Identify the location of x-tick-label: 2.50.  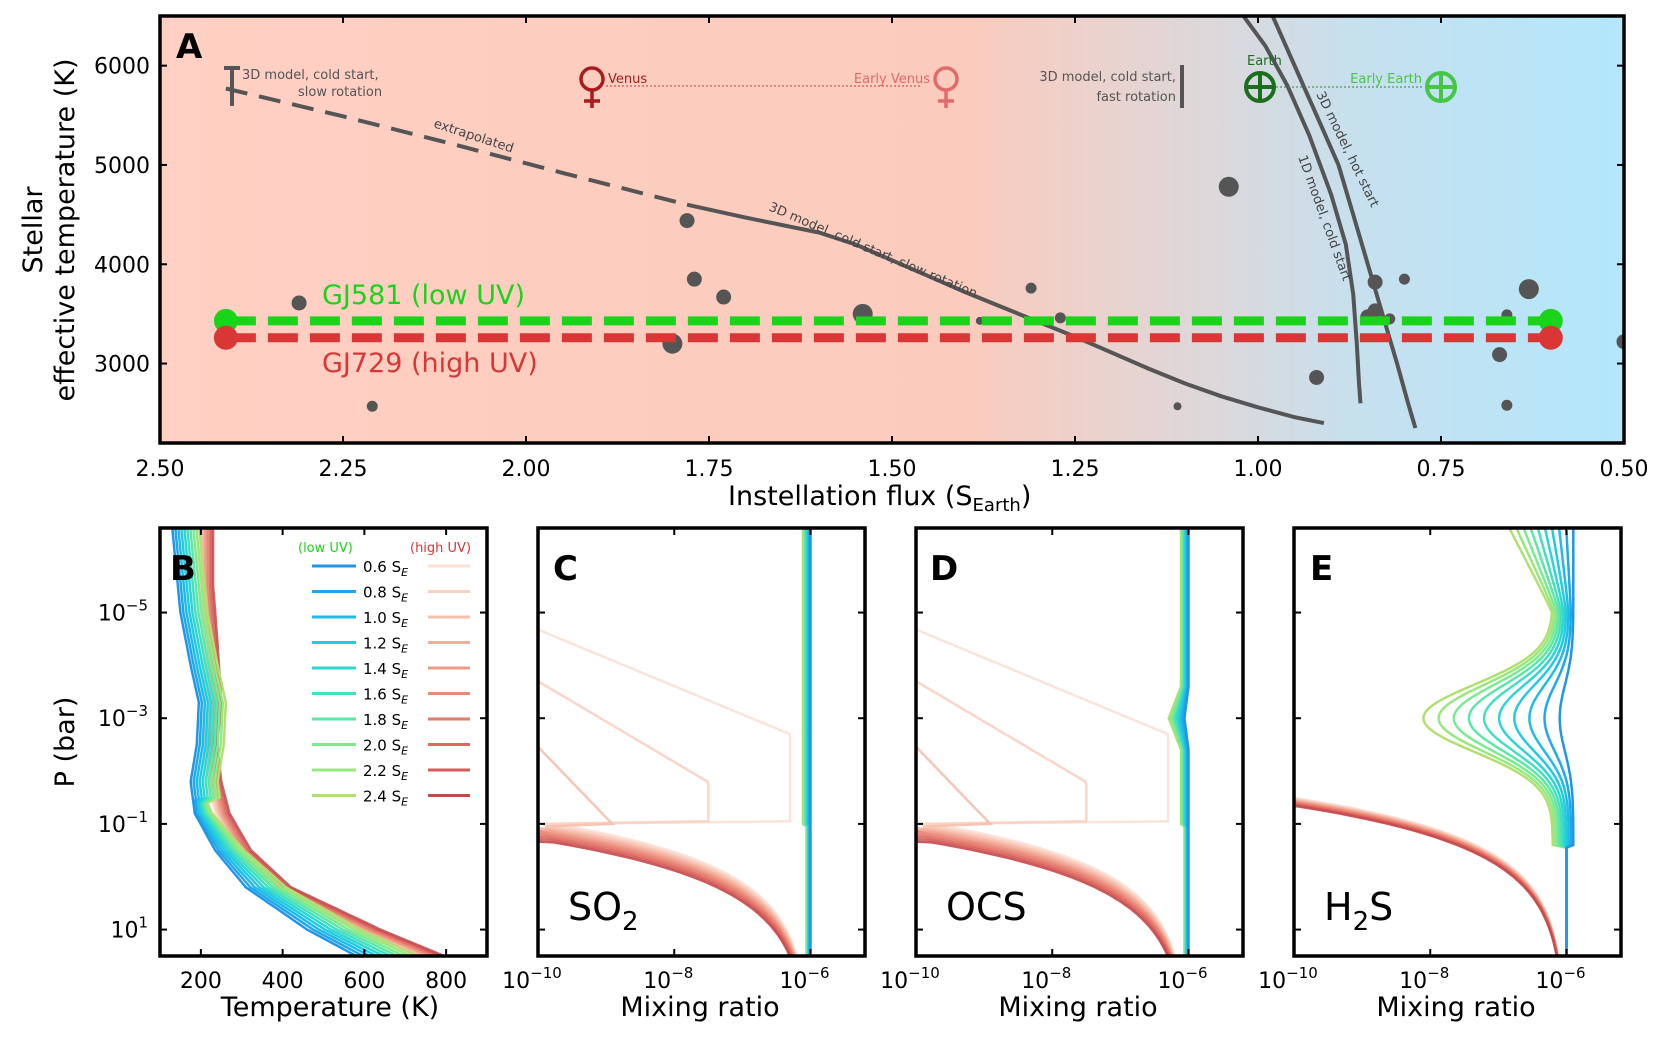
(160, 469).